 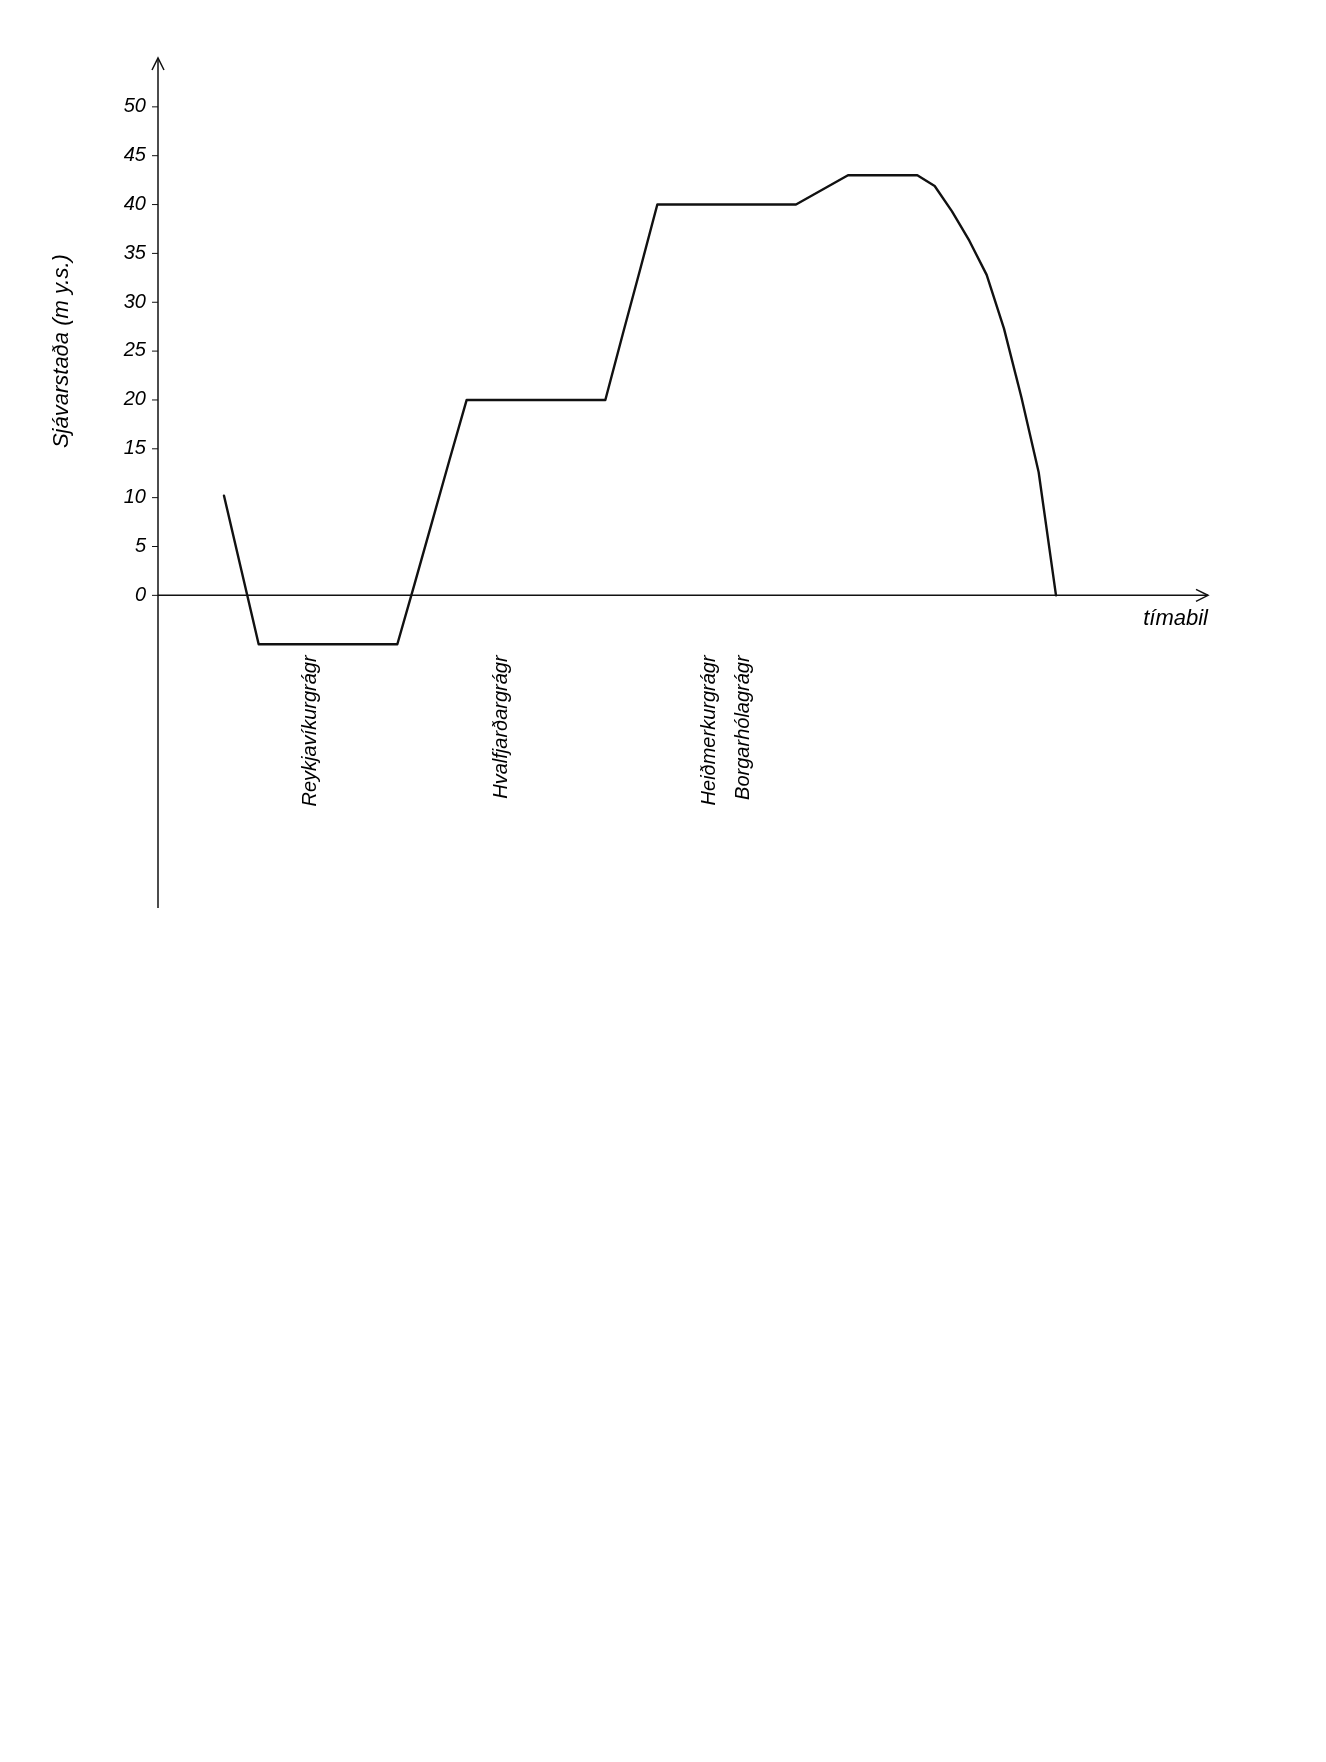 I want to click on y-tick-label: 45, so click(x=135, y=153).